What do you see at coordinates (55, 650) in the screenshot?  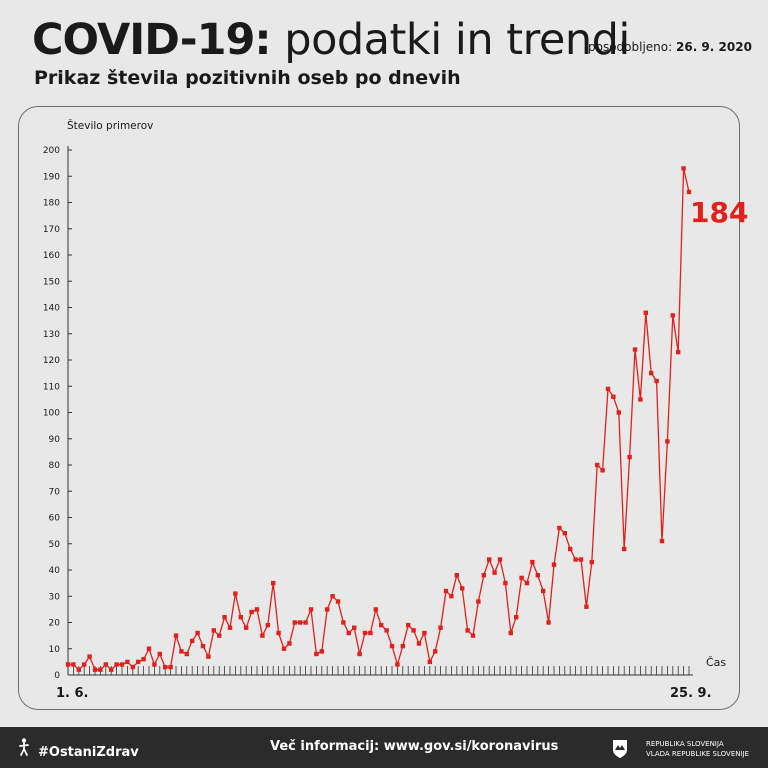 I see `y-tick-label: 10` at bounding box center [55, 650].